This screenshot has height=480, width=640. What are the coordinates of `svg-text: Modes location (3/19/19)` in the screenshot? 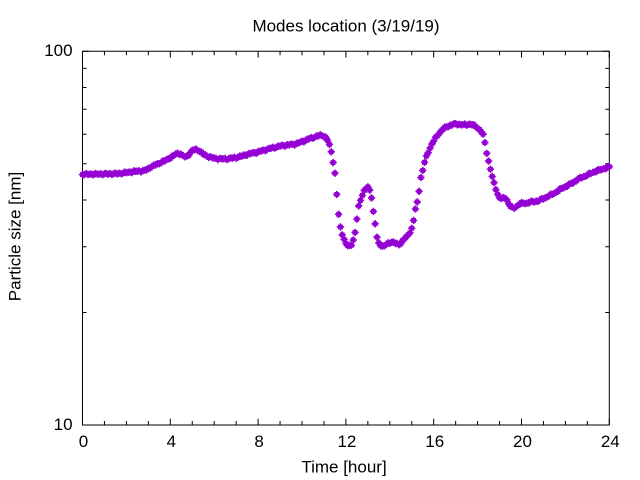 It's located at (345, 26).